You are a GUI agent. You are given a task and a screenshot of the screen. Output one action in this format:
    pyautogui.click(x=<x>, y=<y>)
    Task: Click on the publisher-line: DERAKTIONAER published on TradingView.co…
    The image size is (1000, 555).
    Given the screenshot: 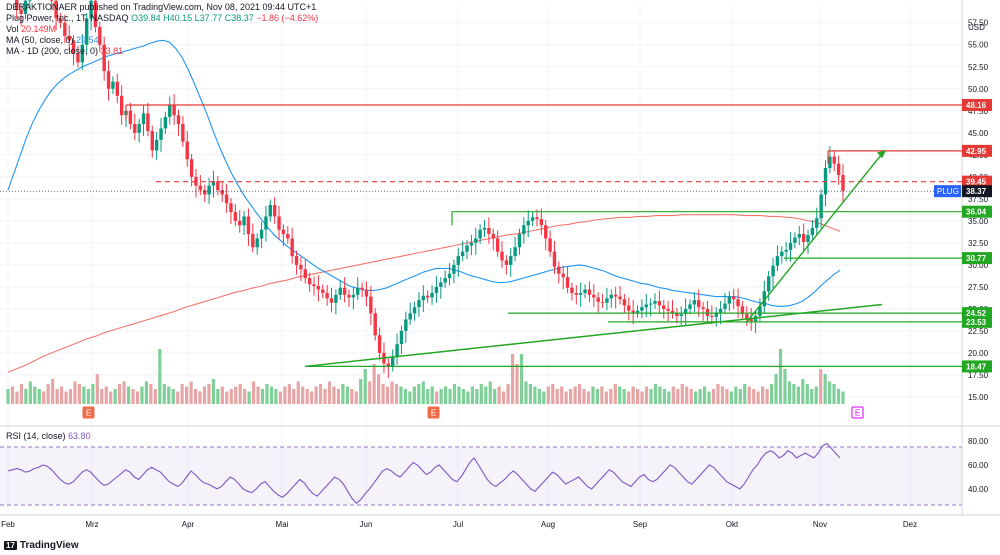 What is the action you would take?
    pyautogui.click(x=161, y=7)
    